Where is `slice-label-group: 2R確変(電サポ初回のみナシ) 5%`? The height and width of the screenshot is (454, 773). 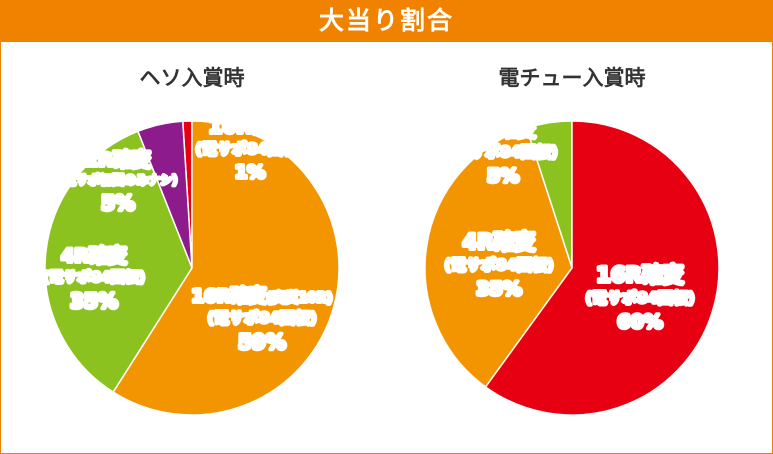
slice-label-group: 2R確変(電サポ初回のみナシ) 5% is located at coordinates (118, 181).